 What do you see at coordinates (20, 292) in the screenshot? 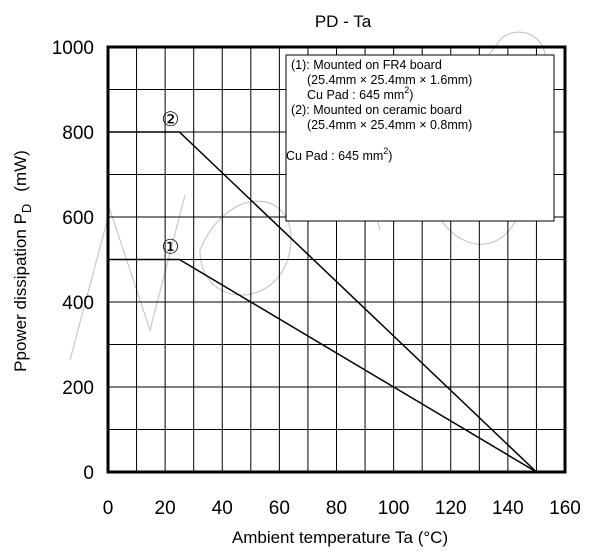
I see `y-axis-label-main: Ppower dissipation P` at bounding box center [20, 292].